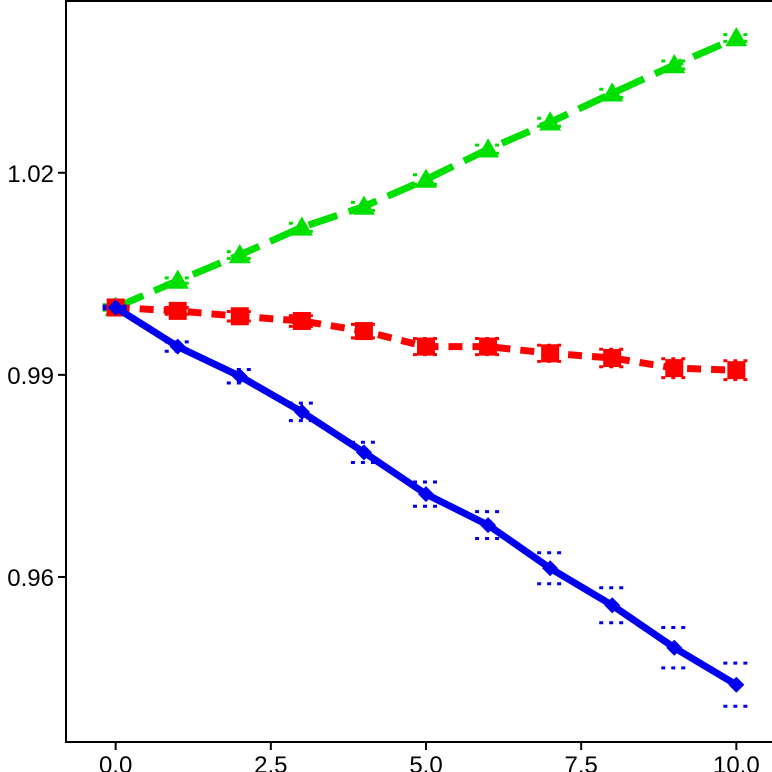  I want to click on y-tick-label: 0.99, so click(30, 376).